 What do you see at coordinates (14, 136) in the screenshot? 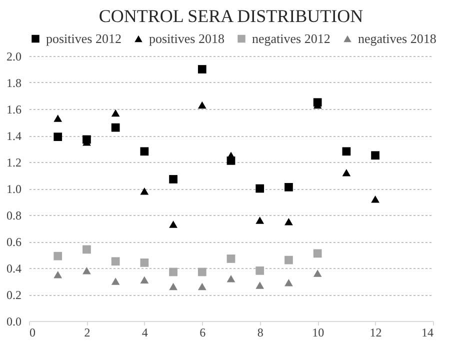
I see `y-tick-label: 1.4` at bounding box center [14, 136].